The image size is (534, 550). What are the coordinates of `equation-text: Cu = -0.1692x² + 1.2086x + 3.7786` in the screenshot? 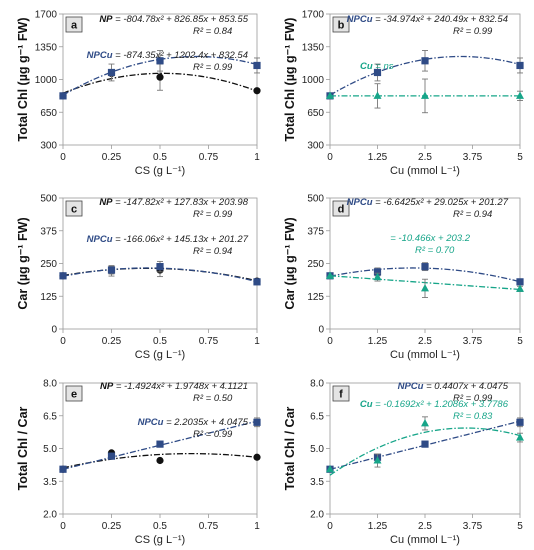 It's located at (434, 404).